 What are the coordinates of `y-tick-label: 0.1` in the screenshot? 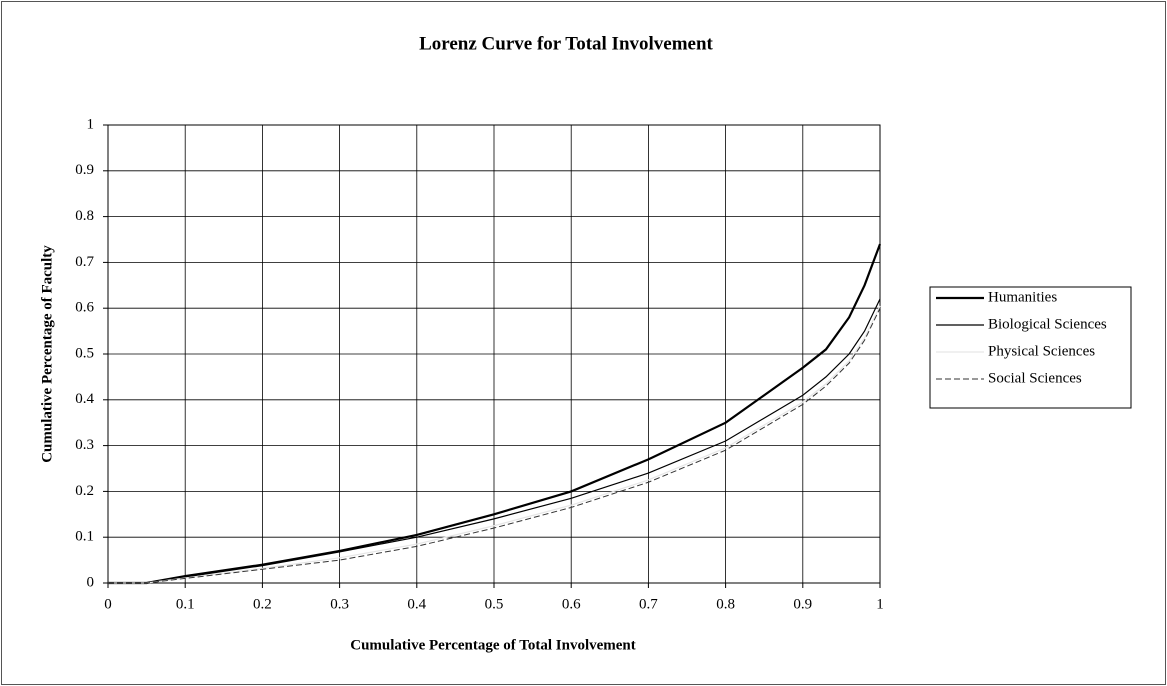 It's located at (84, 537).